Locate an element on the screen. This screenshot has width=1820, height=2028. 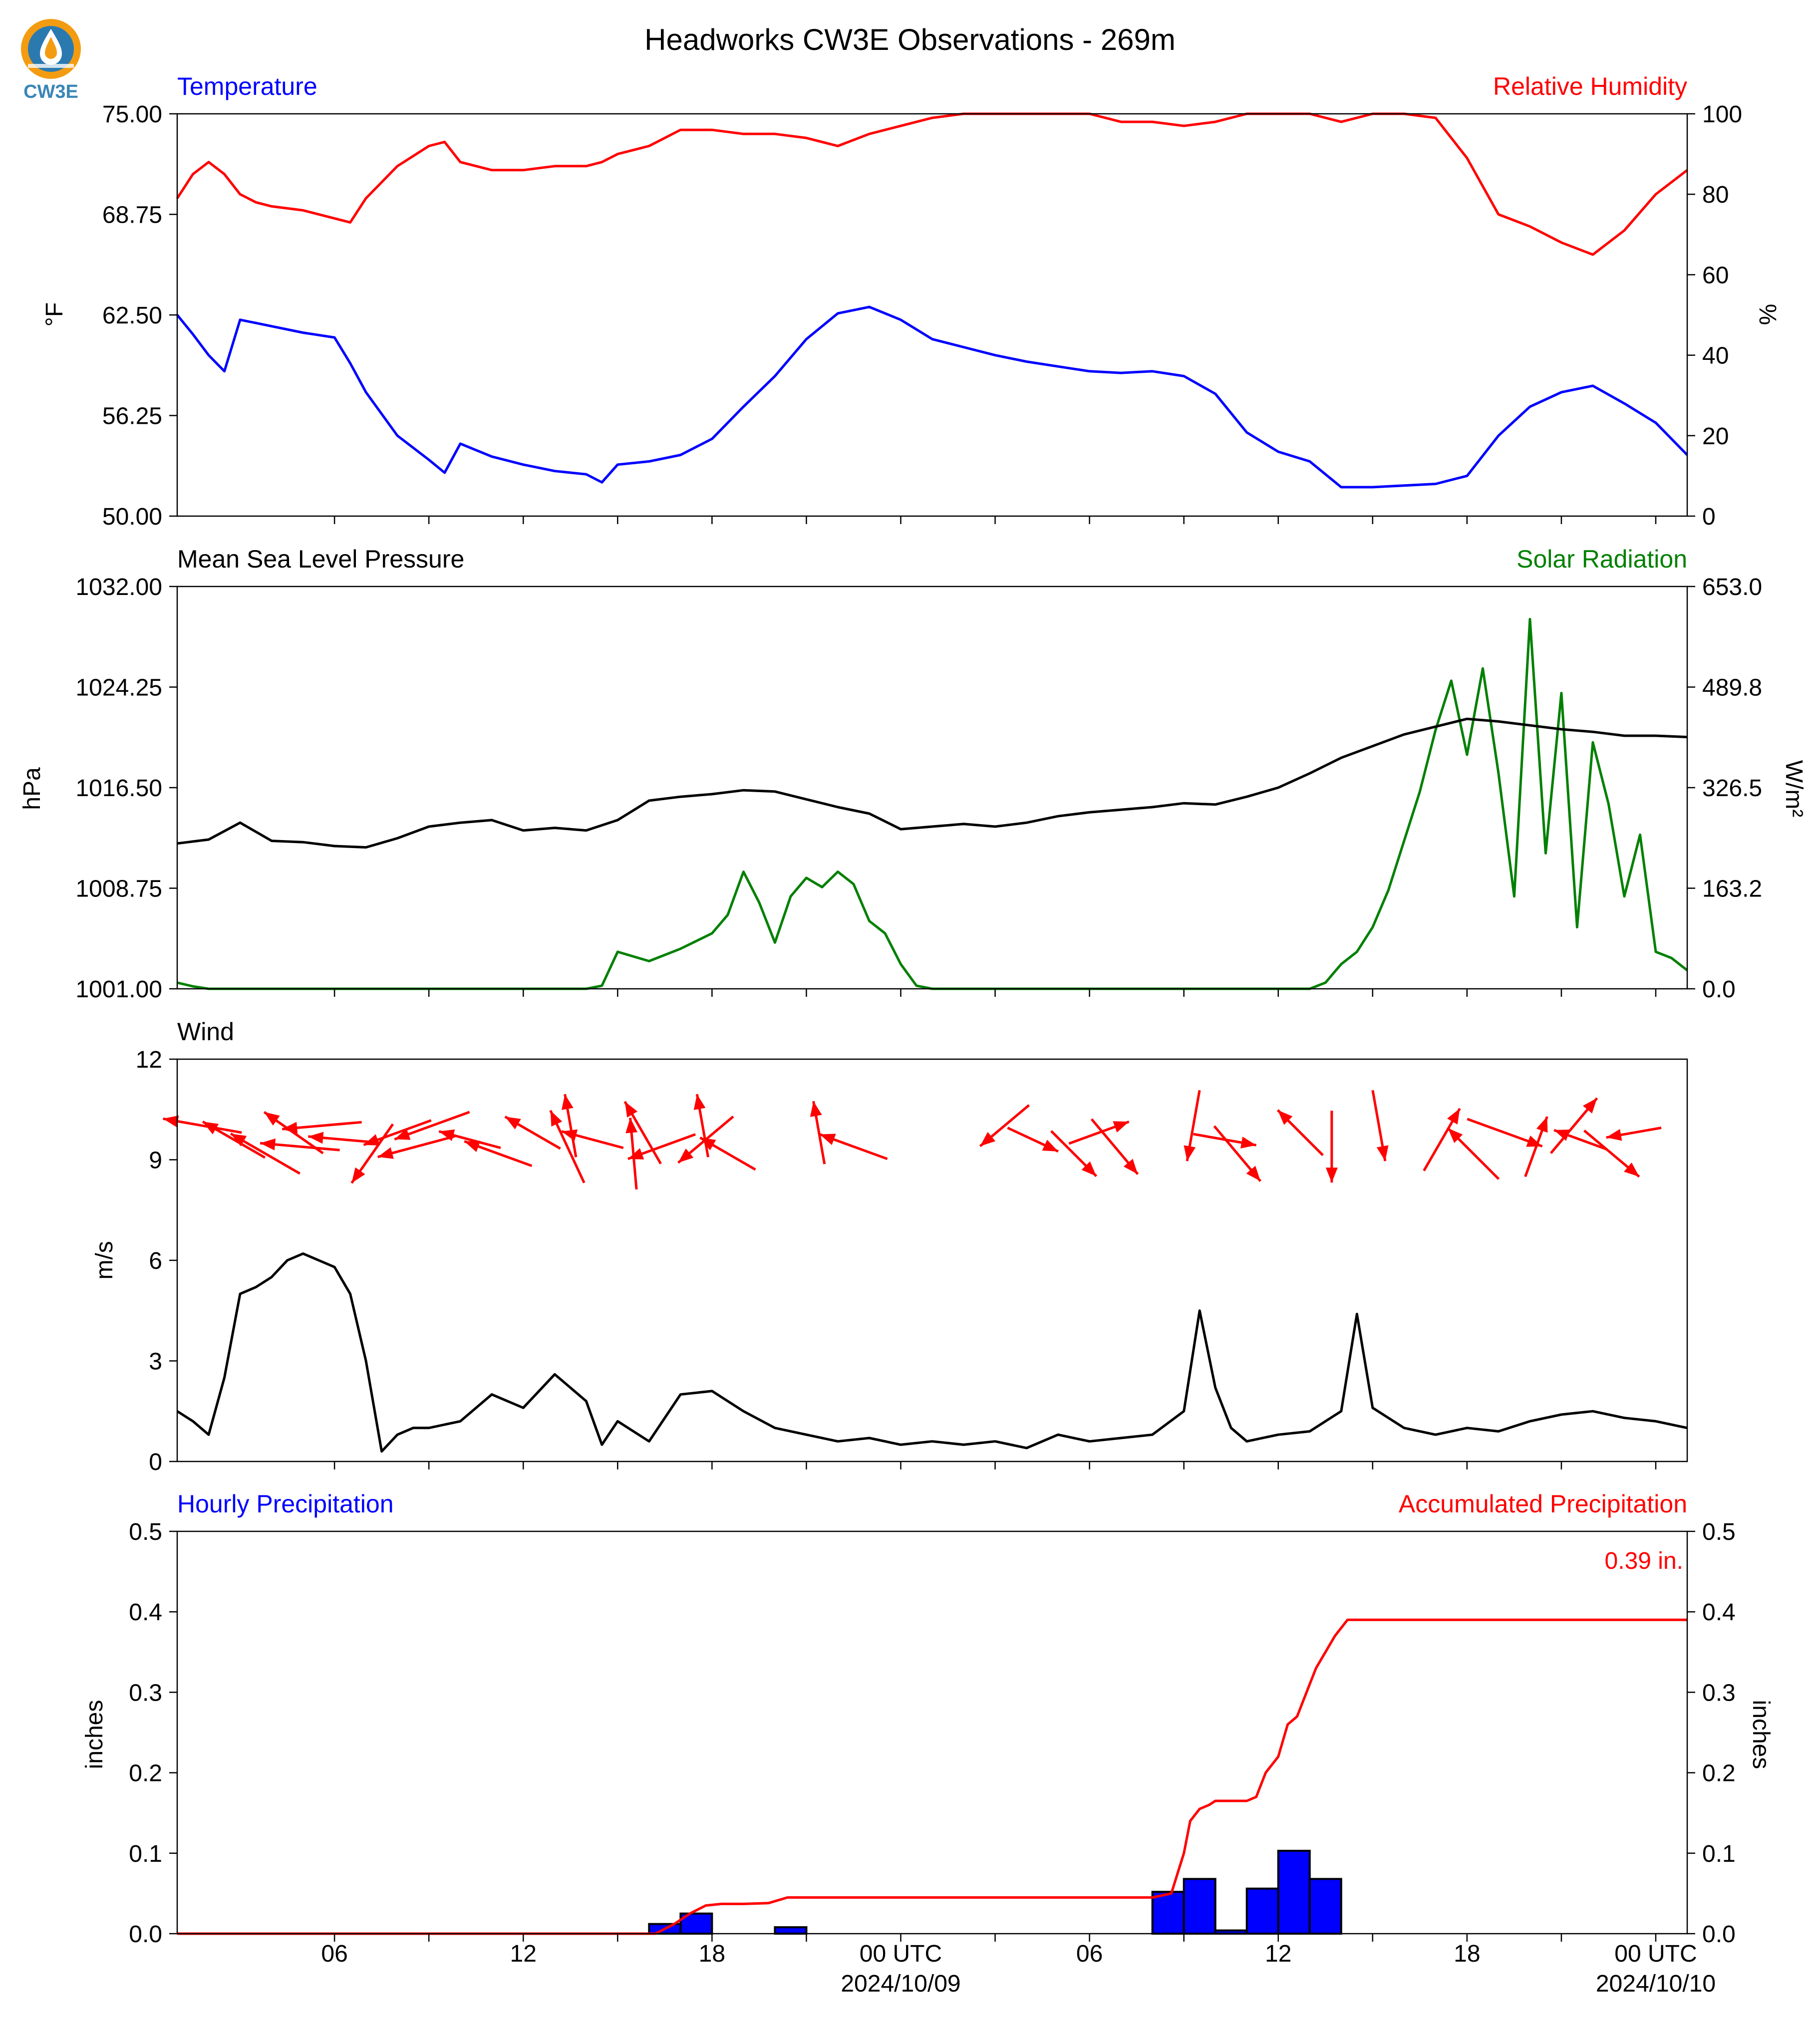
total-precip-label: 0.39 in. is located at coordinates (1644, 1561).